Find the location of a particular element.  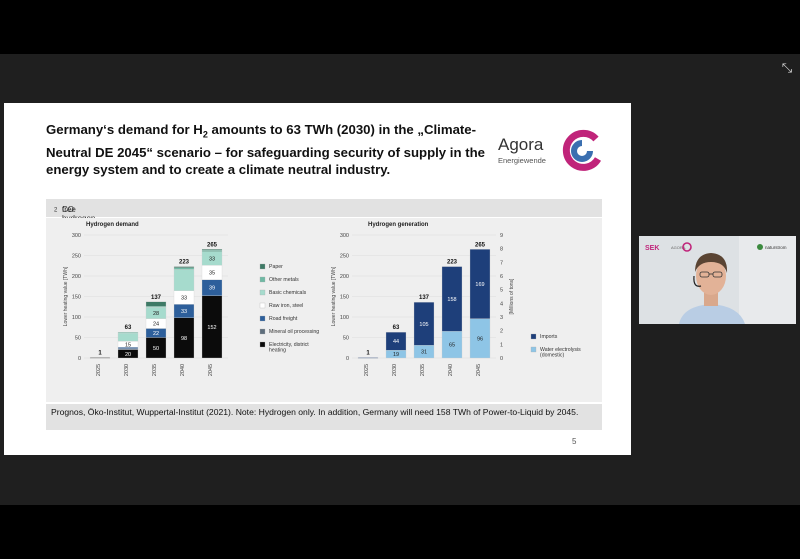

bar-data-label: 22 is located at coordinates (156, 334).